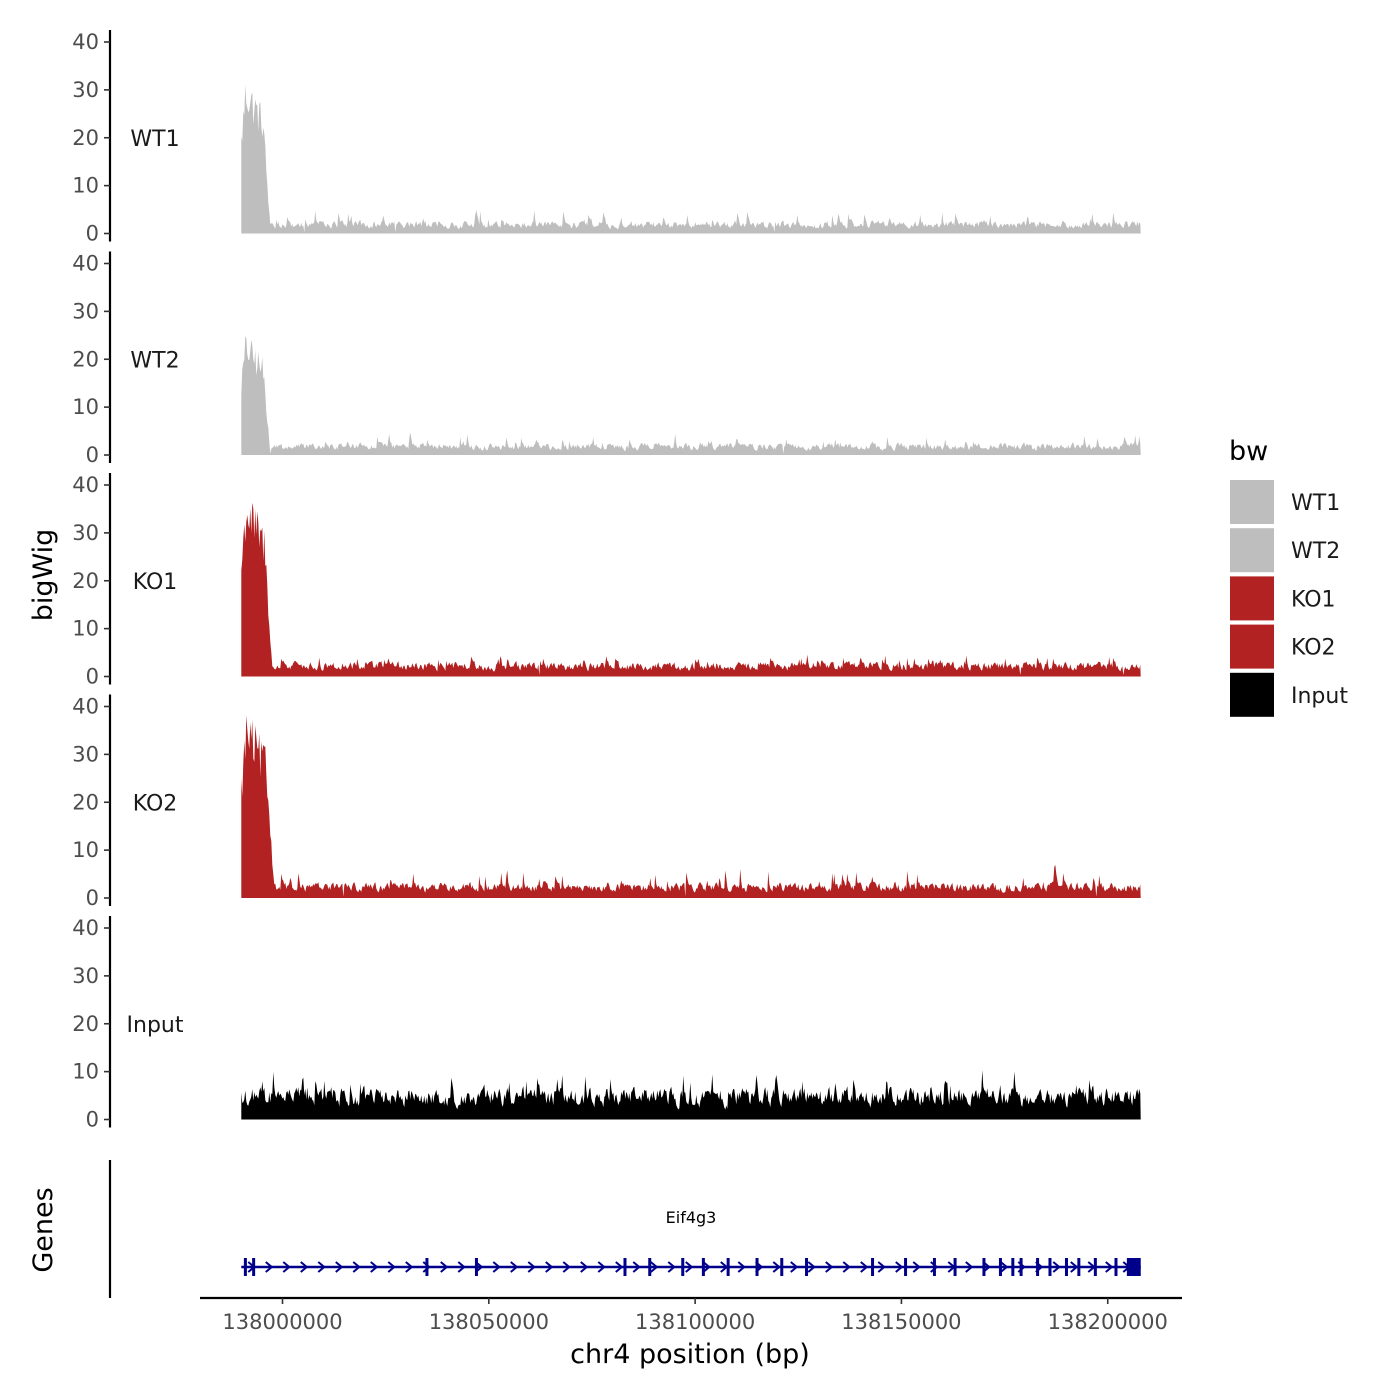 This screenshot has width=1400, height=1400. What do you see at coordinates (606, 1024) in the screenshot?
I see `track-input: 0 10 20 30 40 Input` at bounding box center [606, 1024].